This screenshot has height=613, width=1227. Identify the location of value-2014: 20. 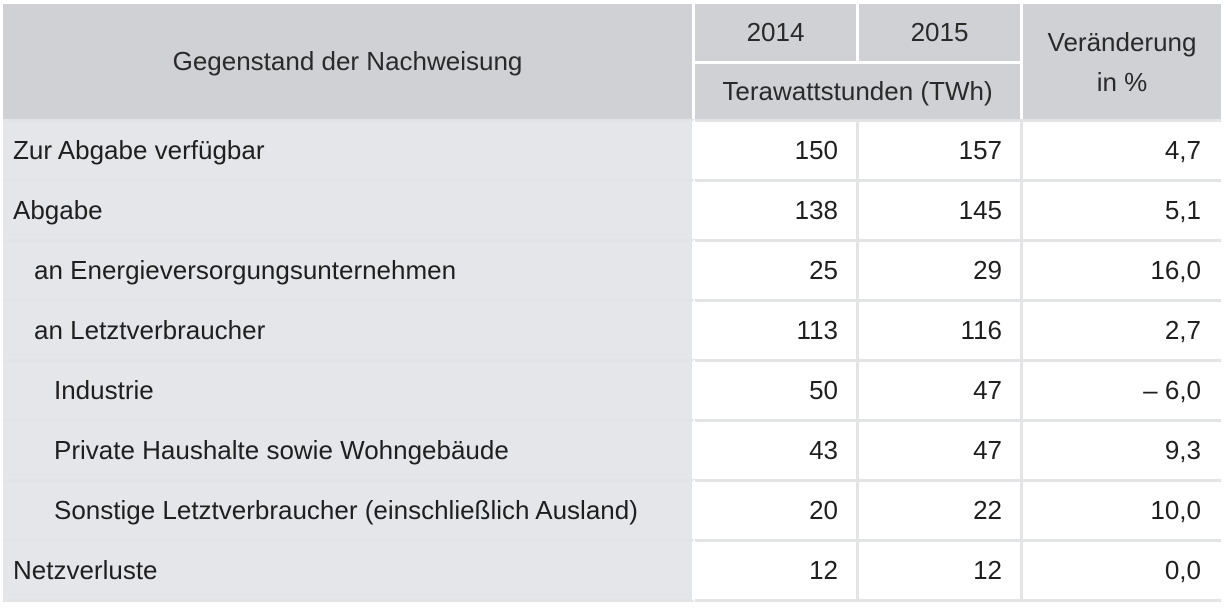
(777, 509).